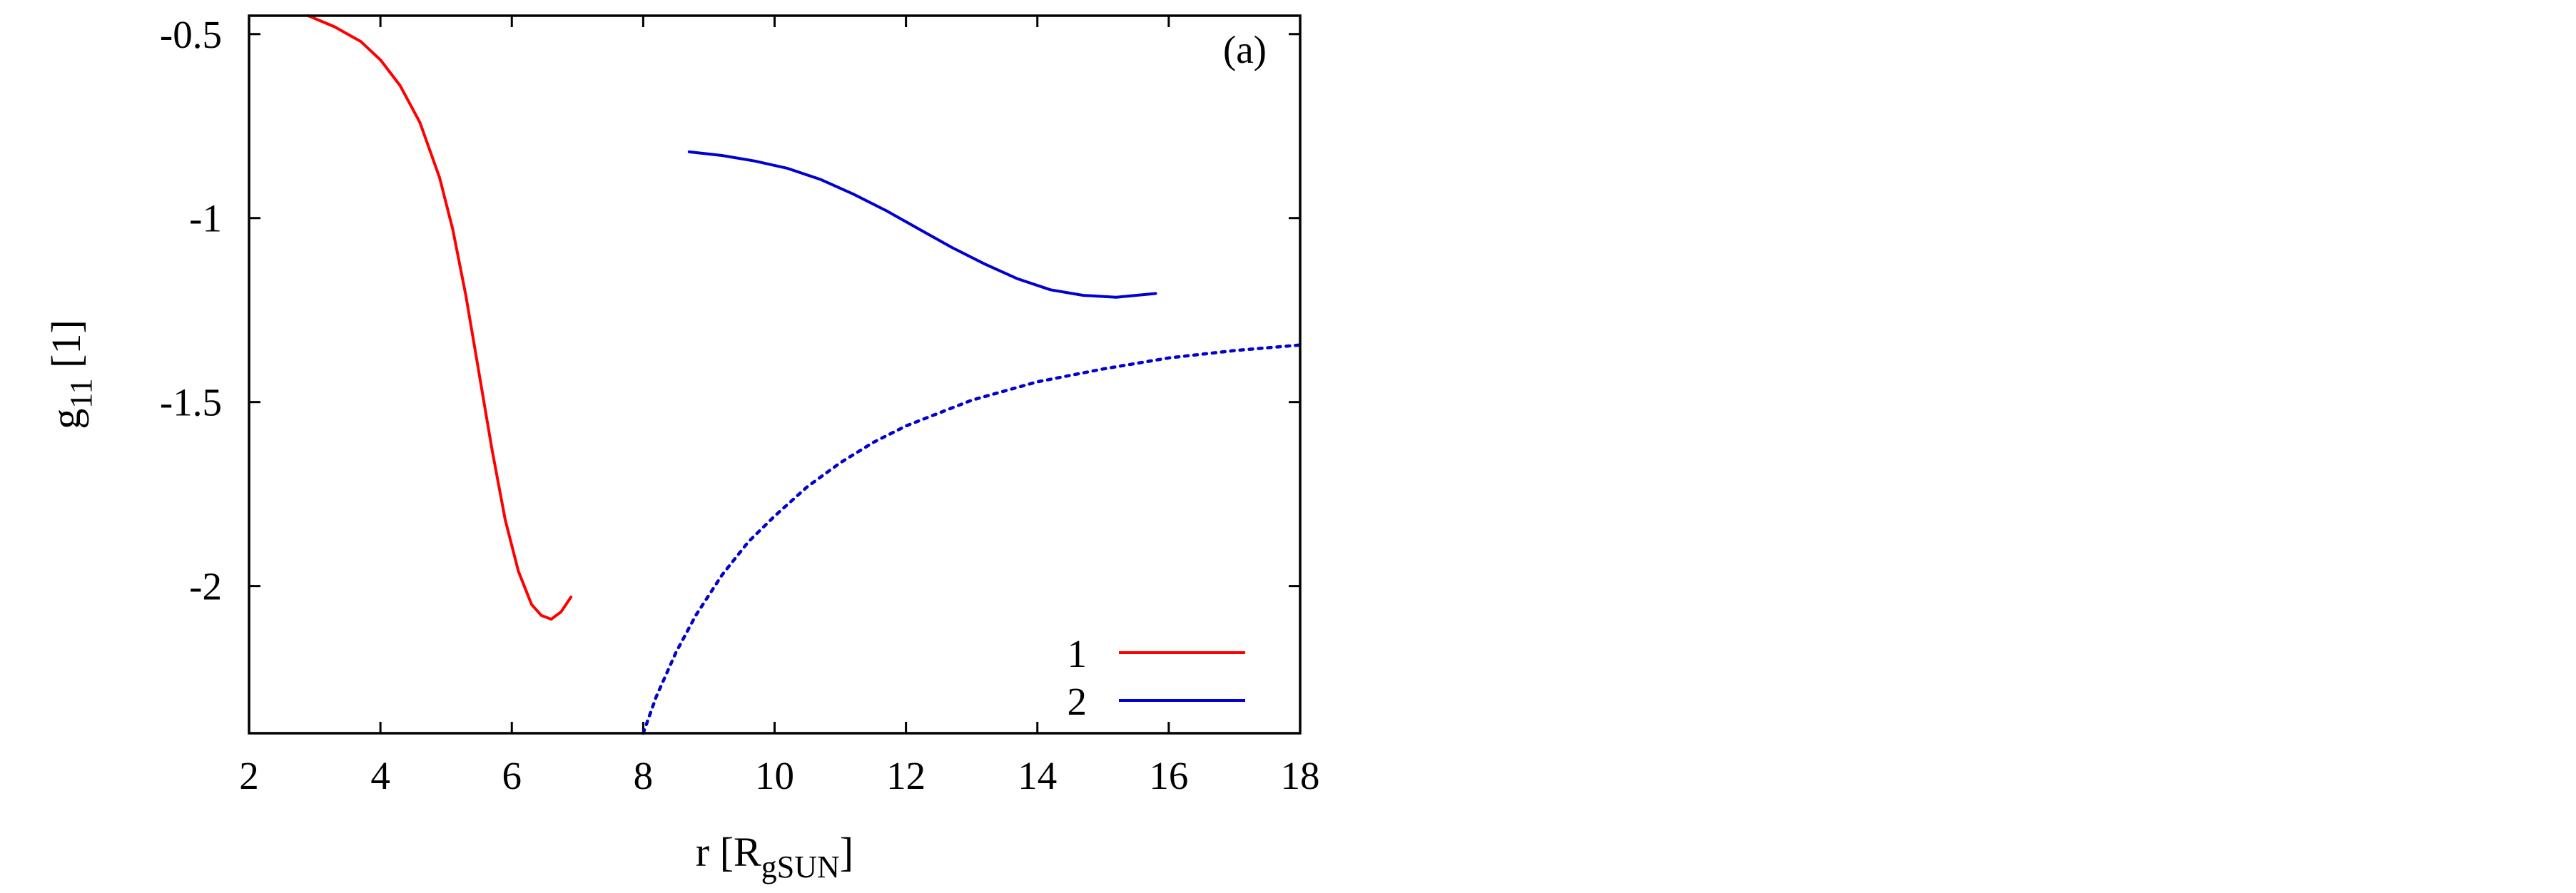 This screenshot has height=893, width=2576. What do you see at coordinates (81, 393) in the screenshot?
I see `y-axis-title-subscript: 11` at bounding box center [81, 393].